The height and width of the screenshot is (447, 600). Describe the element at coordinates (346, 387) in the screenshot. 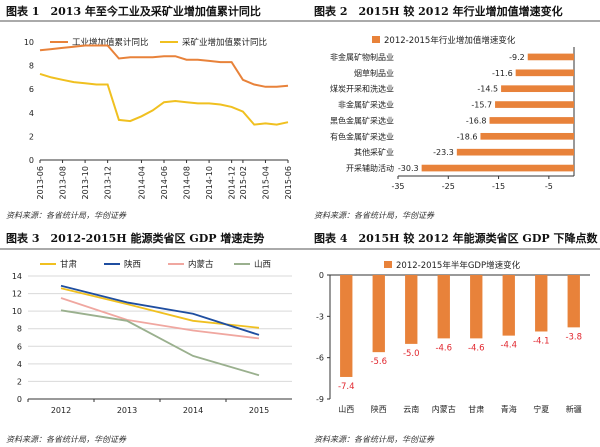

I see `chart-4-value-label: -7.4` at that location.